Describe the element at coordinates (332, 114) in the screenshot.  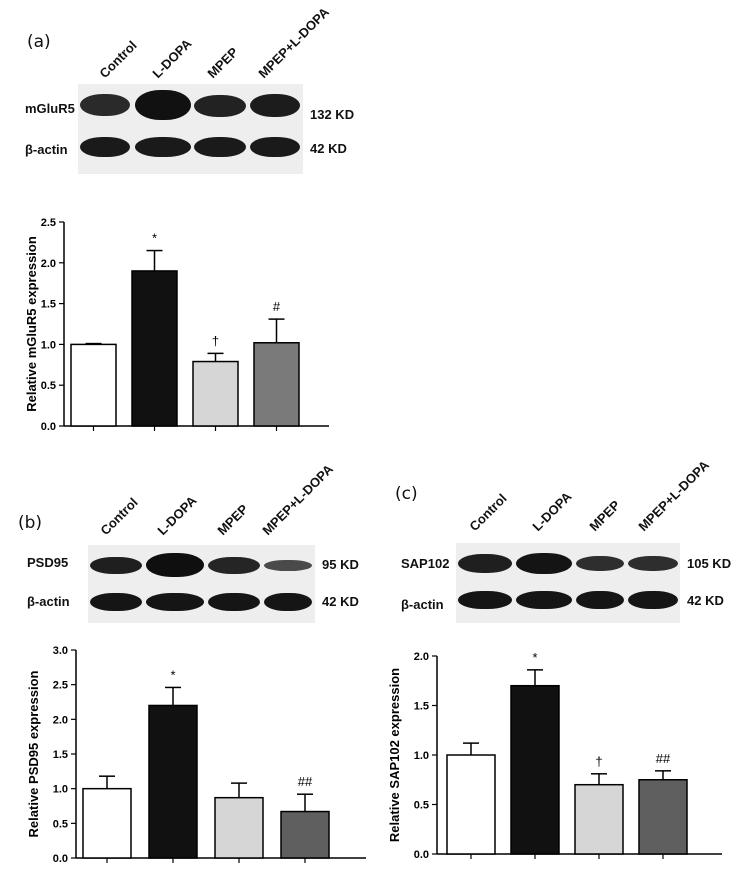
I see `panel-a-protein-kd: 132 KD` at that location.